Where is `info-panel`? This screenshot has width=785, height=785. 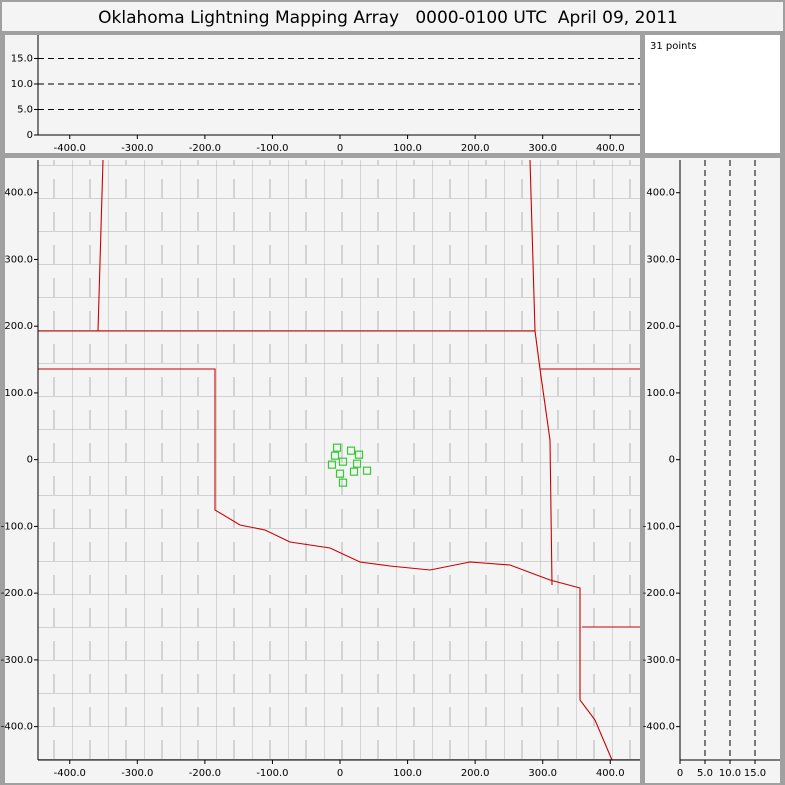 info-panel is located at coordinates (712, 94).